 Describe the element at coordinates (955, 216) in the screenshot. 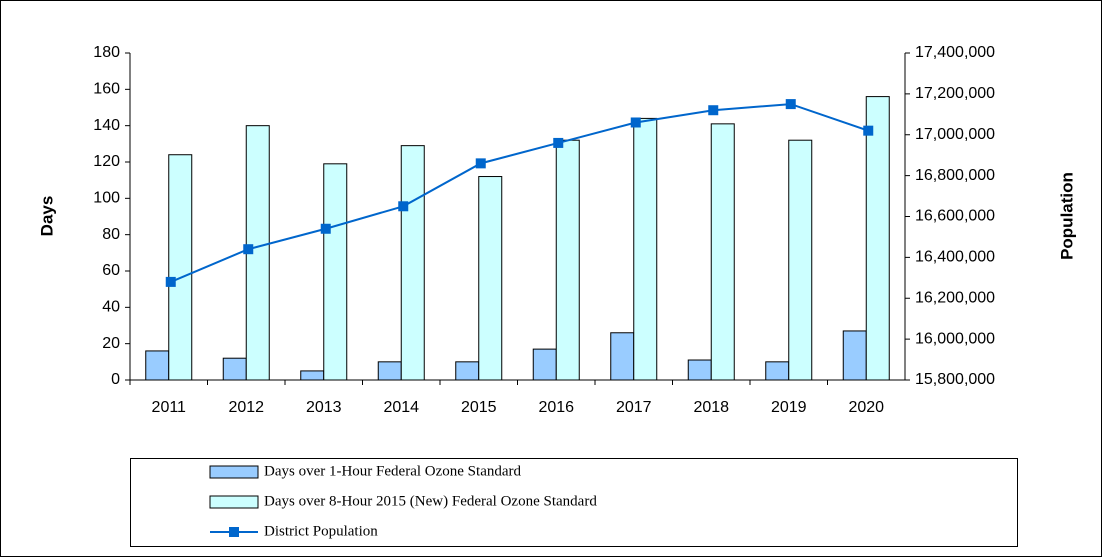

I see `y2-tick-label: 16,600,000` at that location.